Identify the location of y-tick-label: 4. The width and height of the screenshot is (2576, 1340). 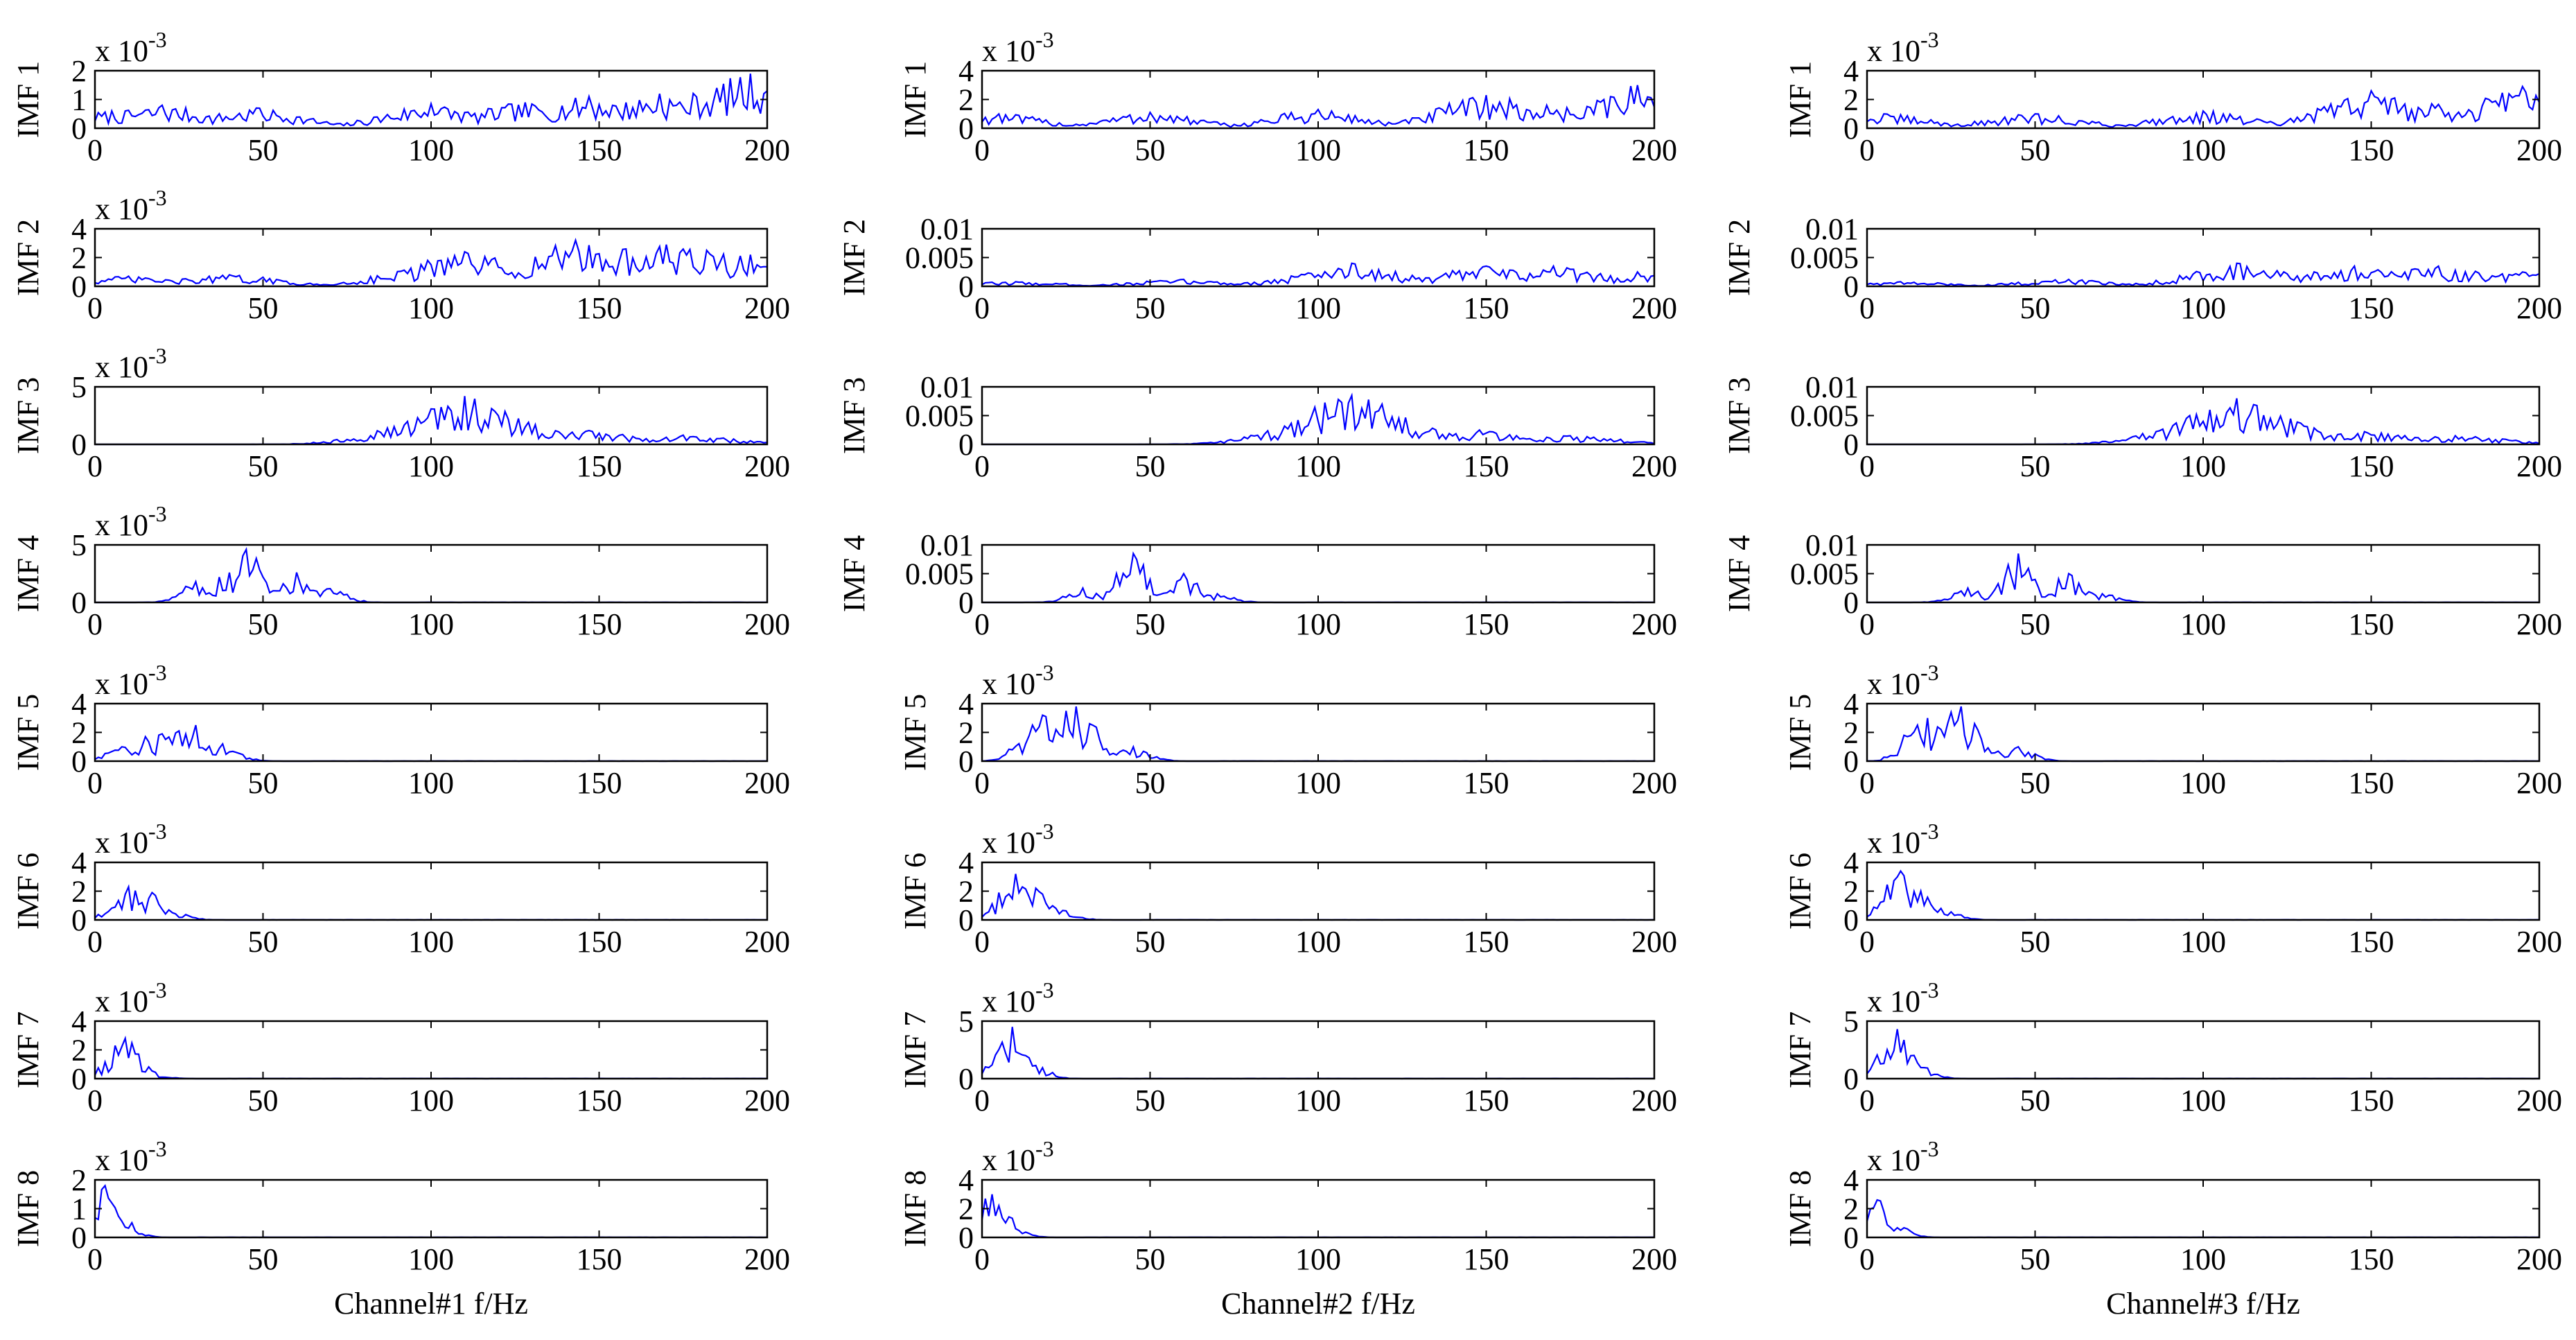
(966, 71).